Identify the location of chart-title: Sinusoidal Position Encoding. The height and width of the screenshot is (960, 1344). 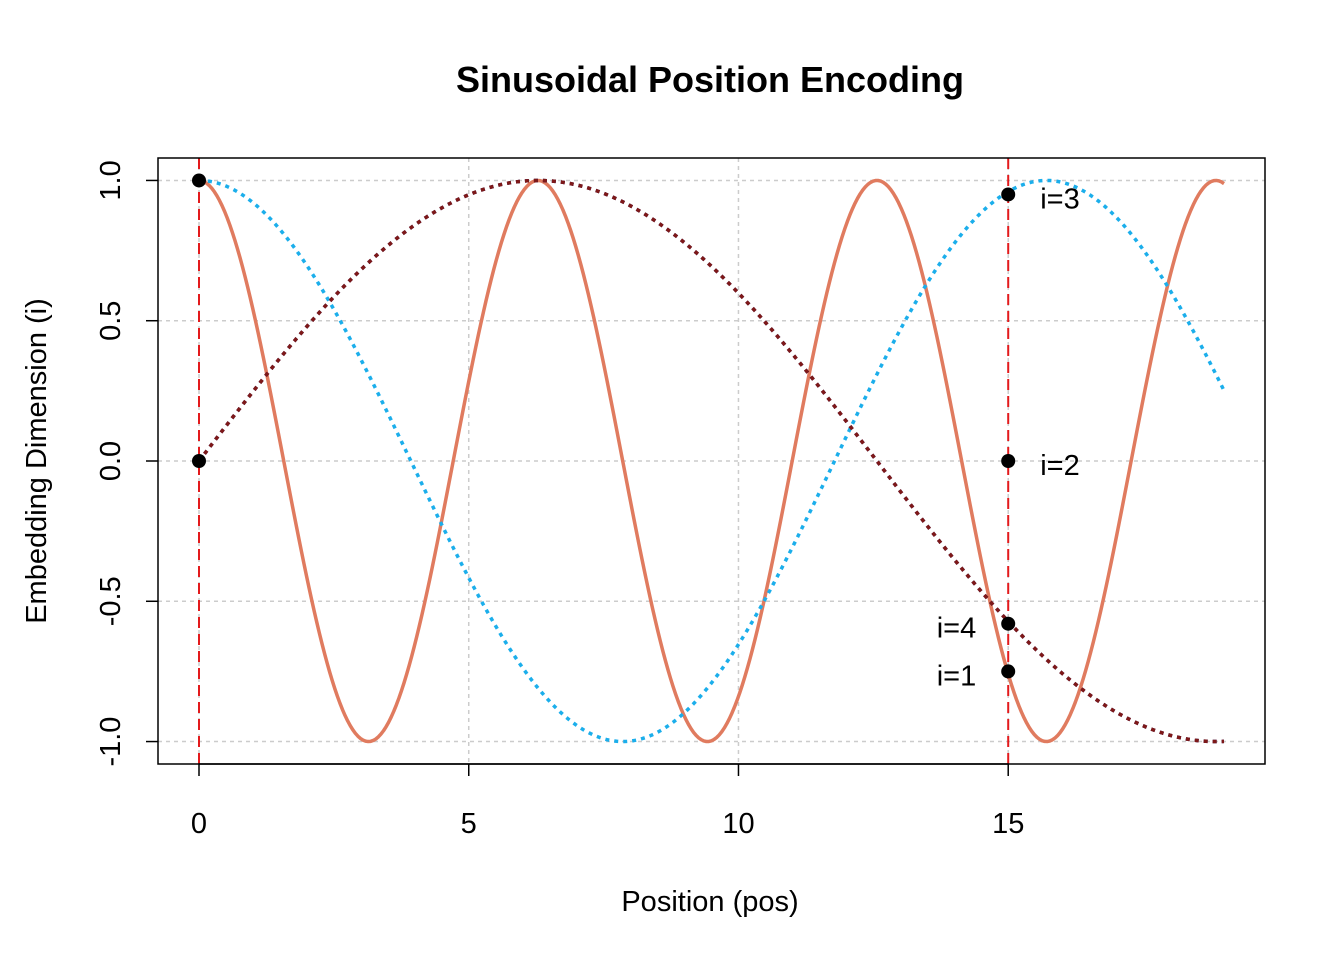
(710, 79).